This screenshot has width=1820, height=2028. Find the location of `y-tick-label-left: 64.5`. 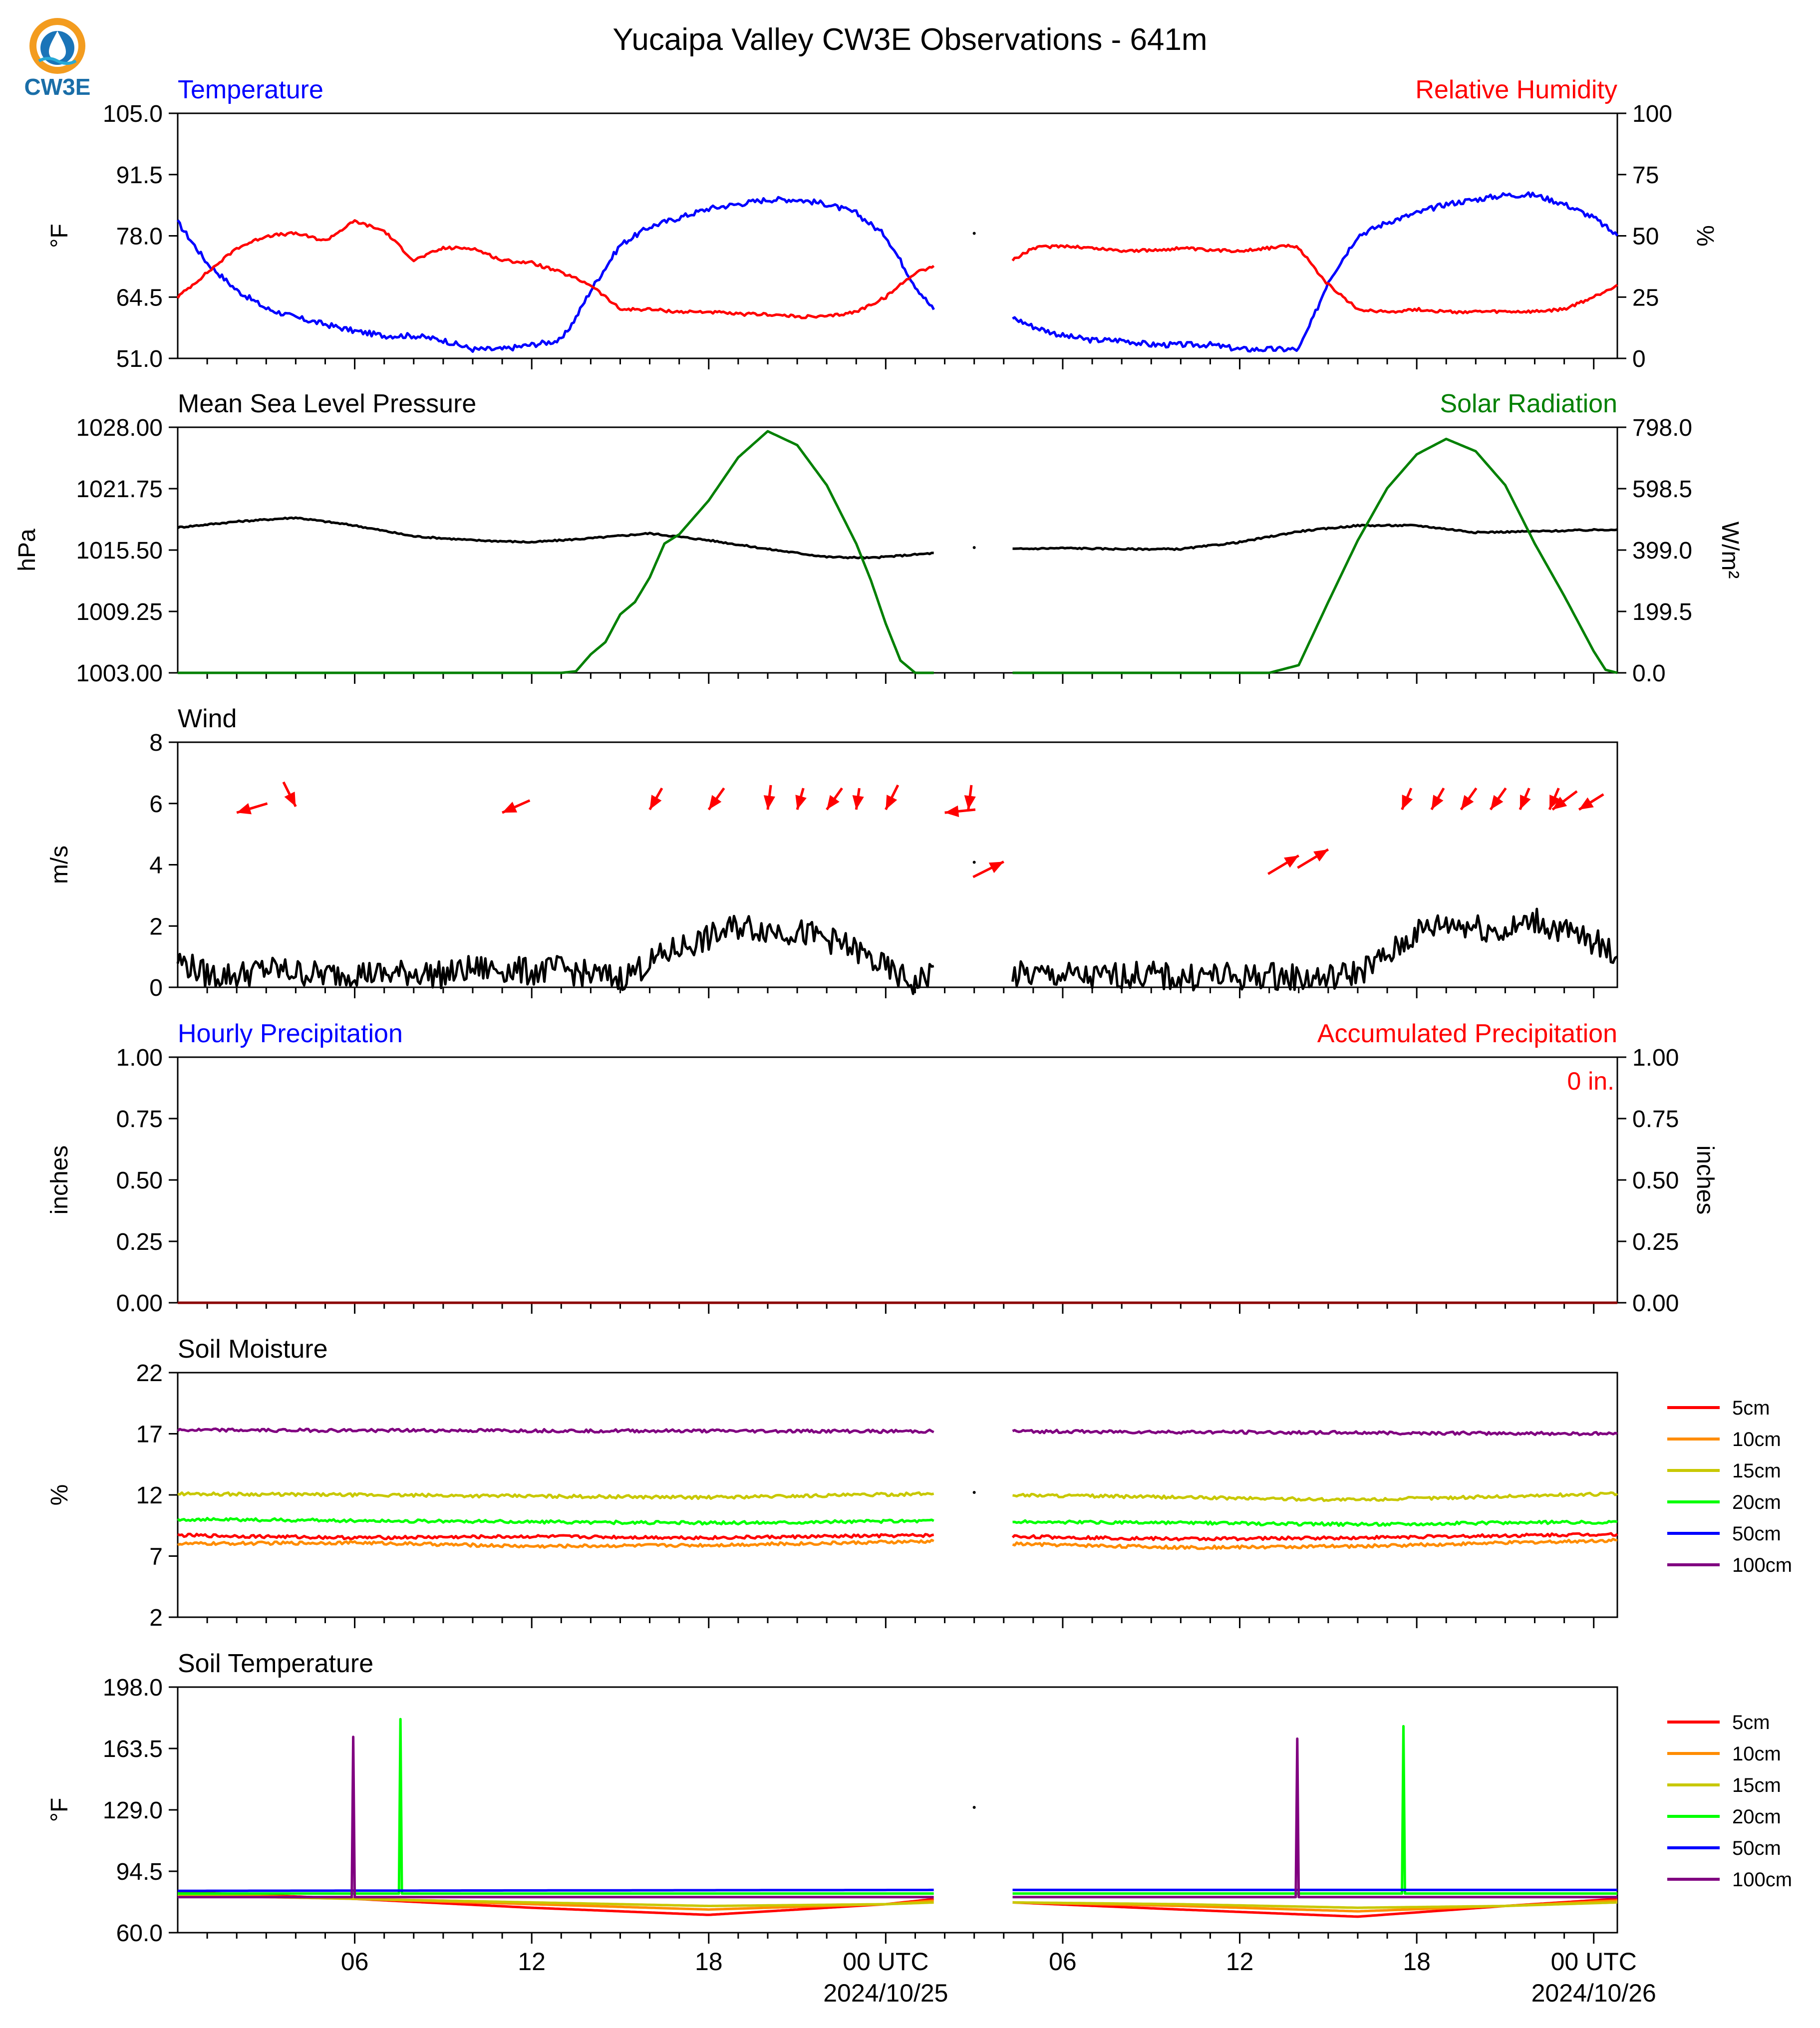

y-tick-label-left: 64.5 is located at coordinates (139, 298).